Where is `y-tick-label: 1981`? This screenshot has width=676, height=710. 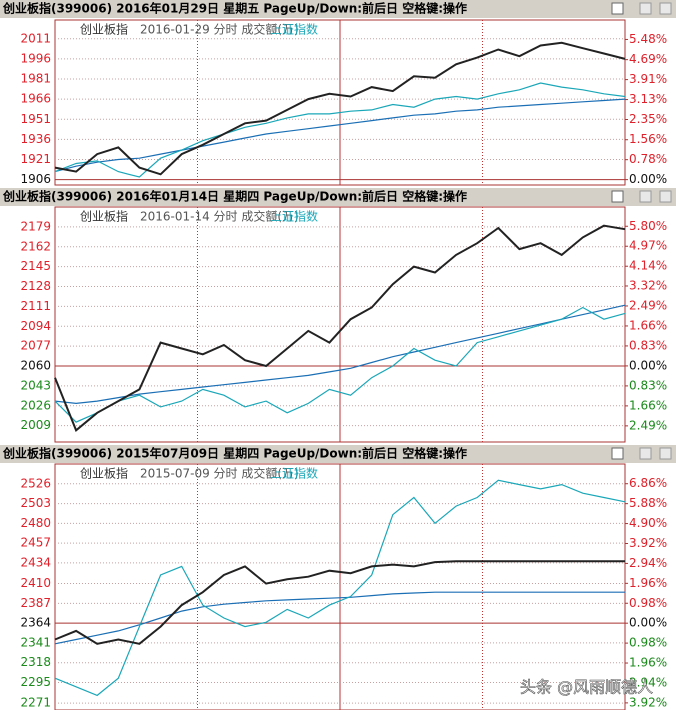 y-tick-label: 1981 is located at coordinates (35, 79).